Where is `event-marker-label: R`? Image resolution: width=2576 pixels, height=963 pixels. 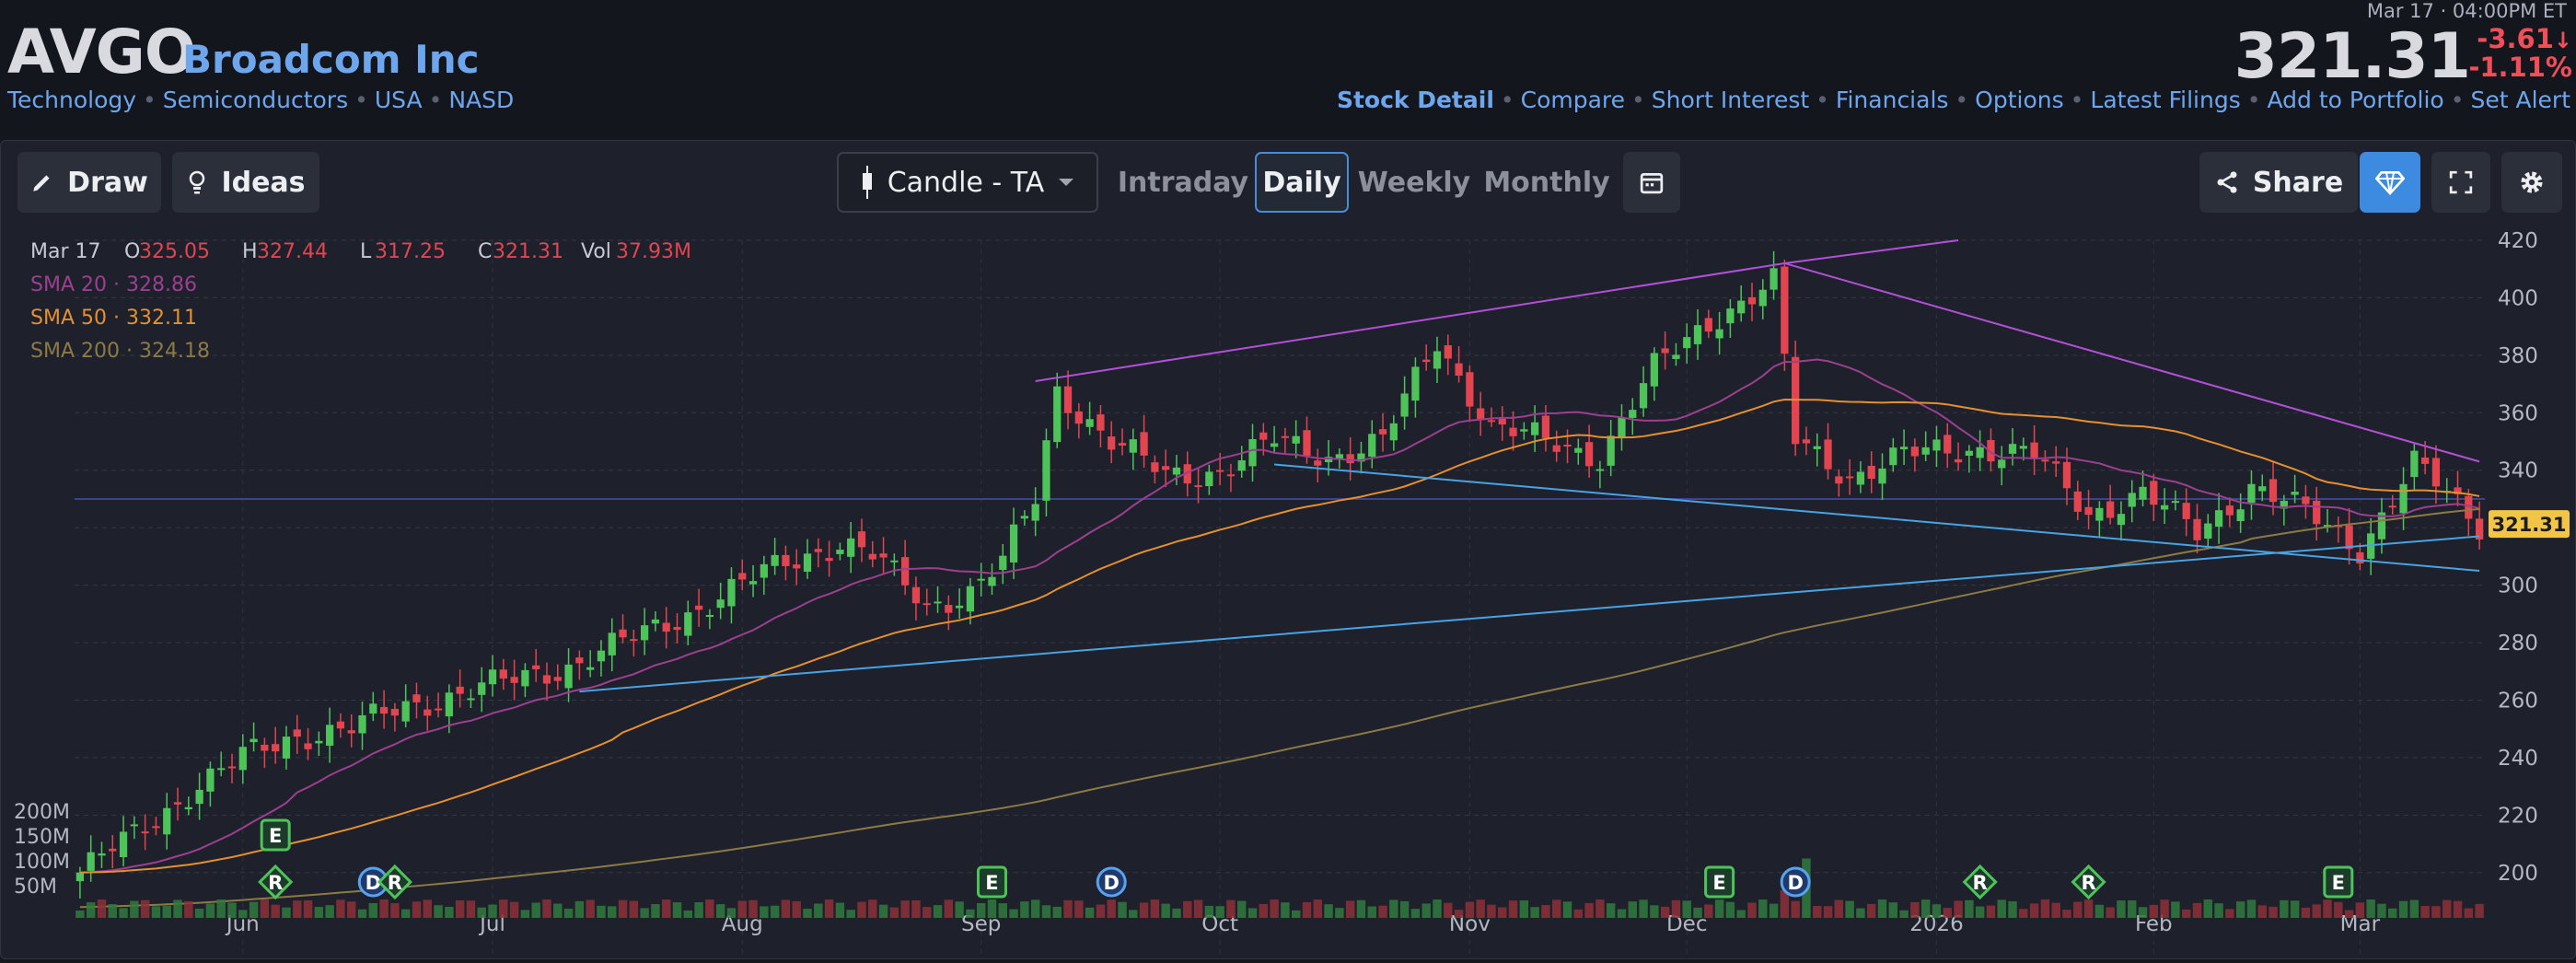
event-marker-label: R is located at coordinates (395, 883).